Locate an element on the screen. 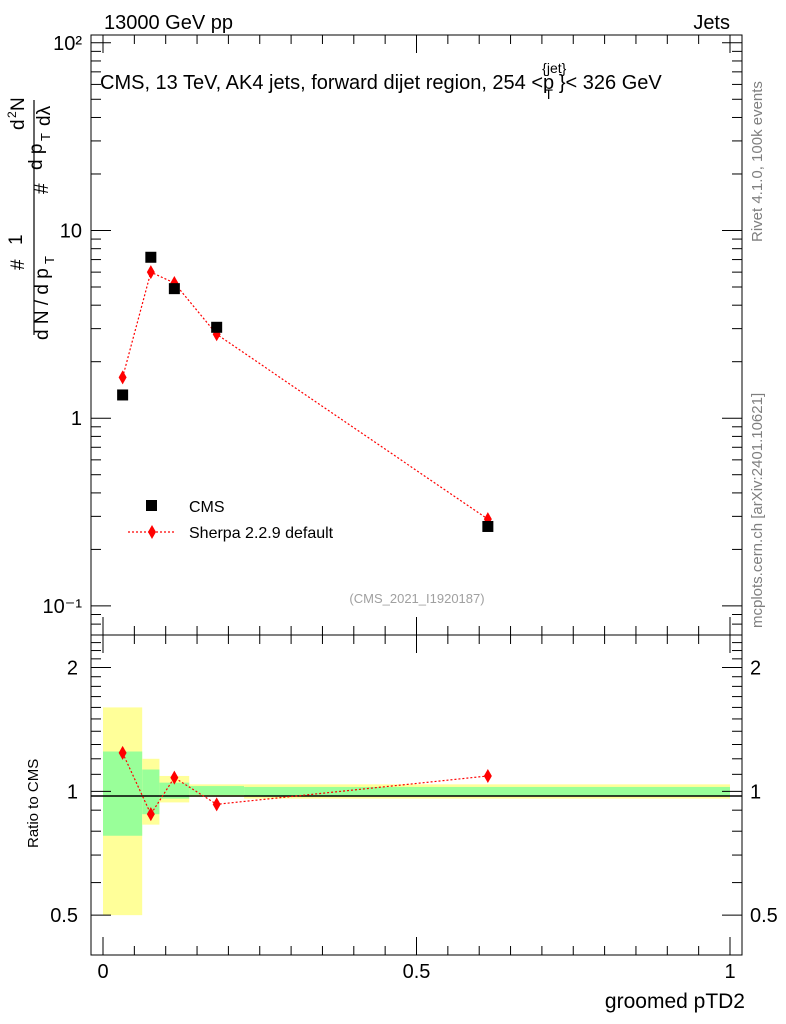  subtitle-end: }< 326 GeV is located at coordinates (611, 83).